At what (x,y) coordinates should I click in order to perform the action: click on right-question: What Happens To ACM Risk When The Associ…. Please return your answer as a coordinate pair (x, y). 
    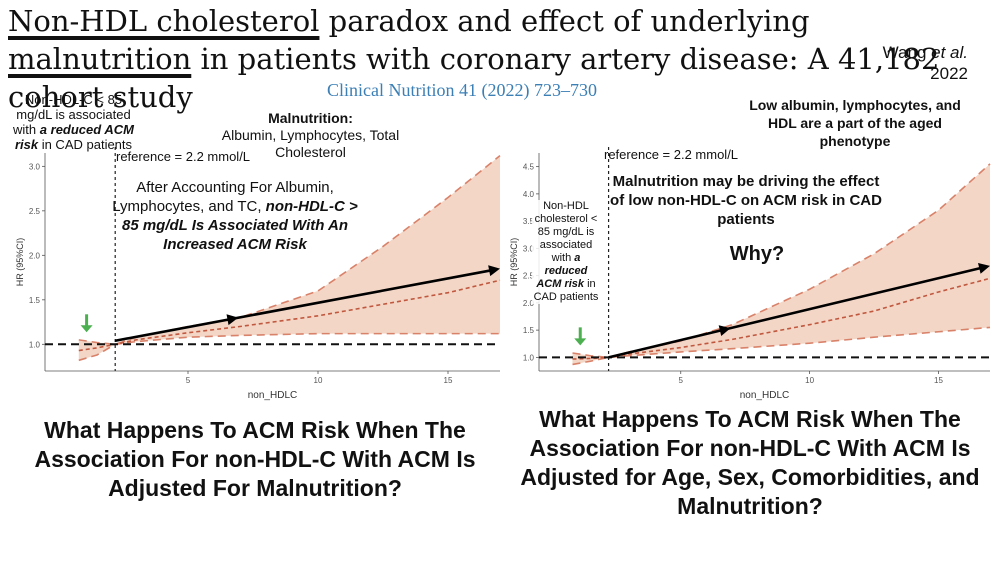
    Looking at the image, I should click on (750, 462).